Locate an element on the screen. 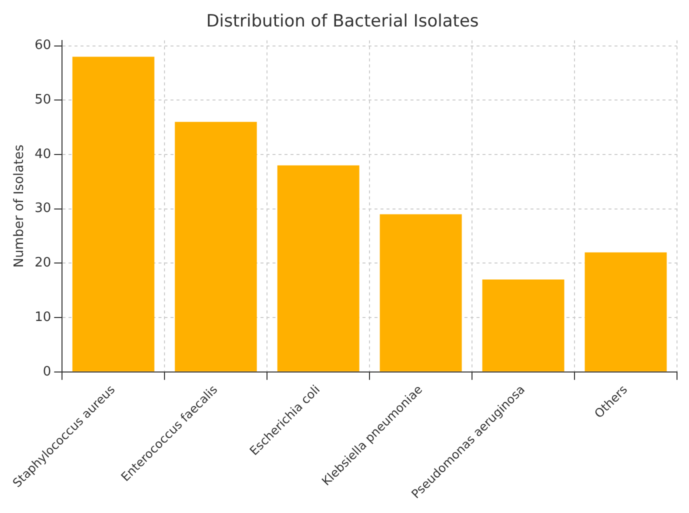  y-tick-label: 40 is located at coordinates (43, 154).